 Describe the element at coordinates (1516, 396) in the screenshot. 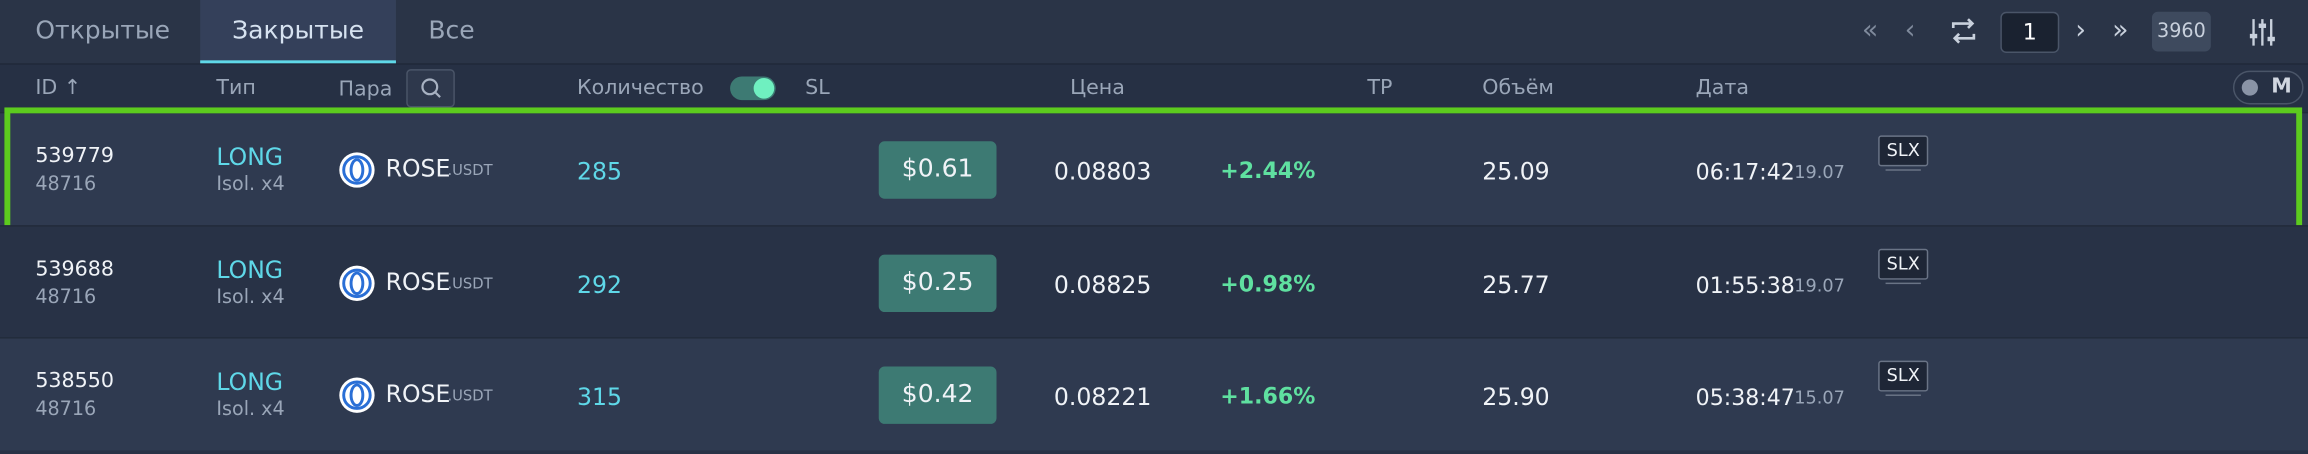

I see `volume: 25.90` at that location.